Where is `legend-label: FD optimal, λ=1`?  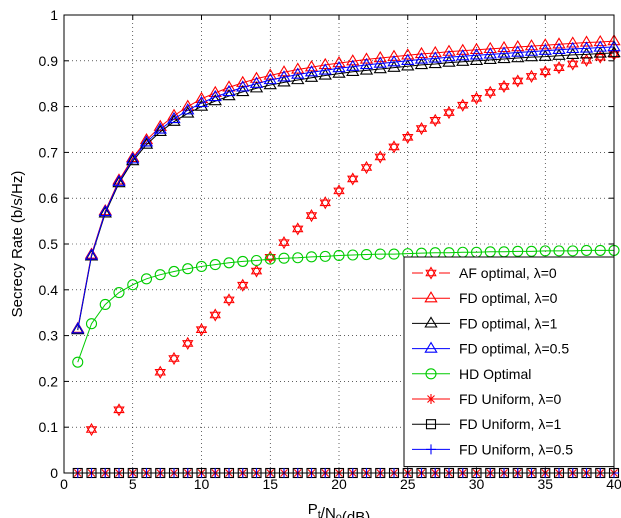
legend-label: FD optimal, λ=1 is located at coordinates (508, 323).